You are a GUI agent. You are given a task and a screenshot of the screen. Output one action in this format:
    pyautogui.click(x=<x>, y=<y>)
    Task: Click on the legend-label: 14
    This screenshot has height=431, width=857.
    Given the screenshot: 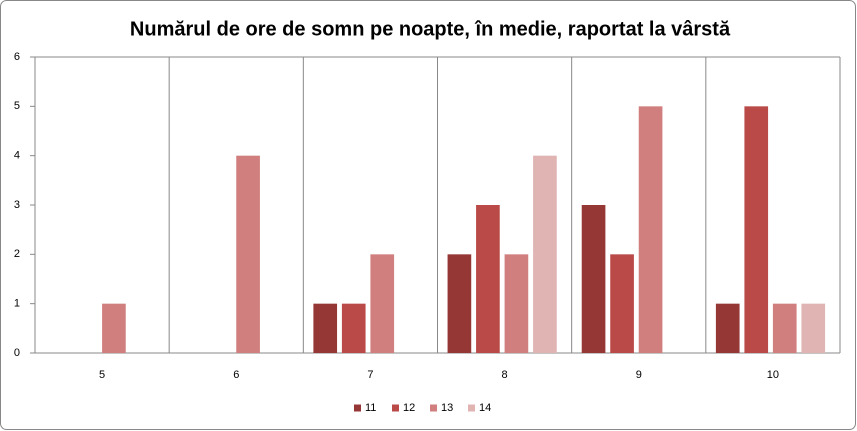 What is the action you would take?
    pyautogui.click(x=485, y=408)
    